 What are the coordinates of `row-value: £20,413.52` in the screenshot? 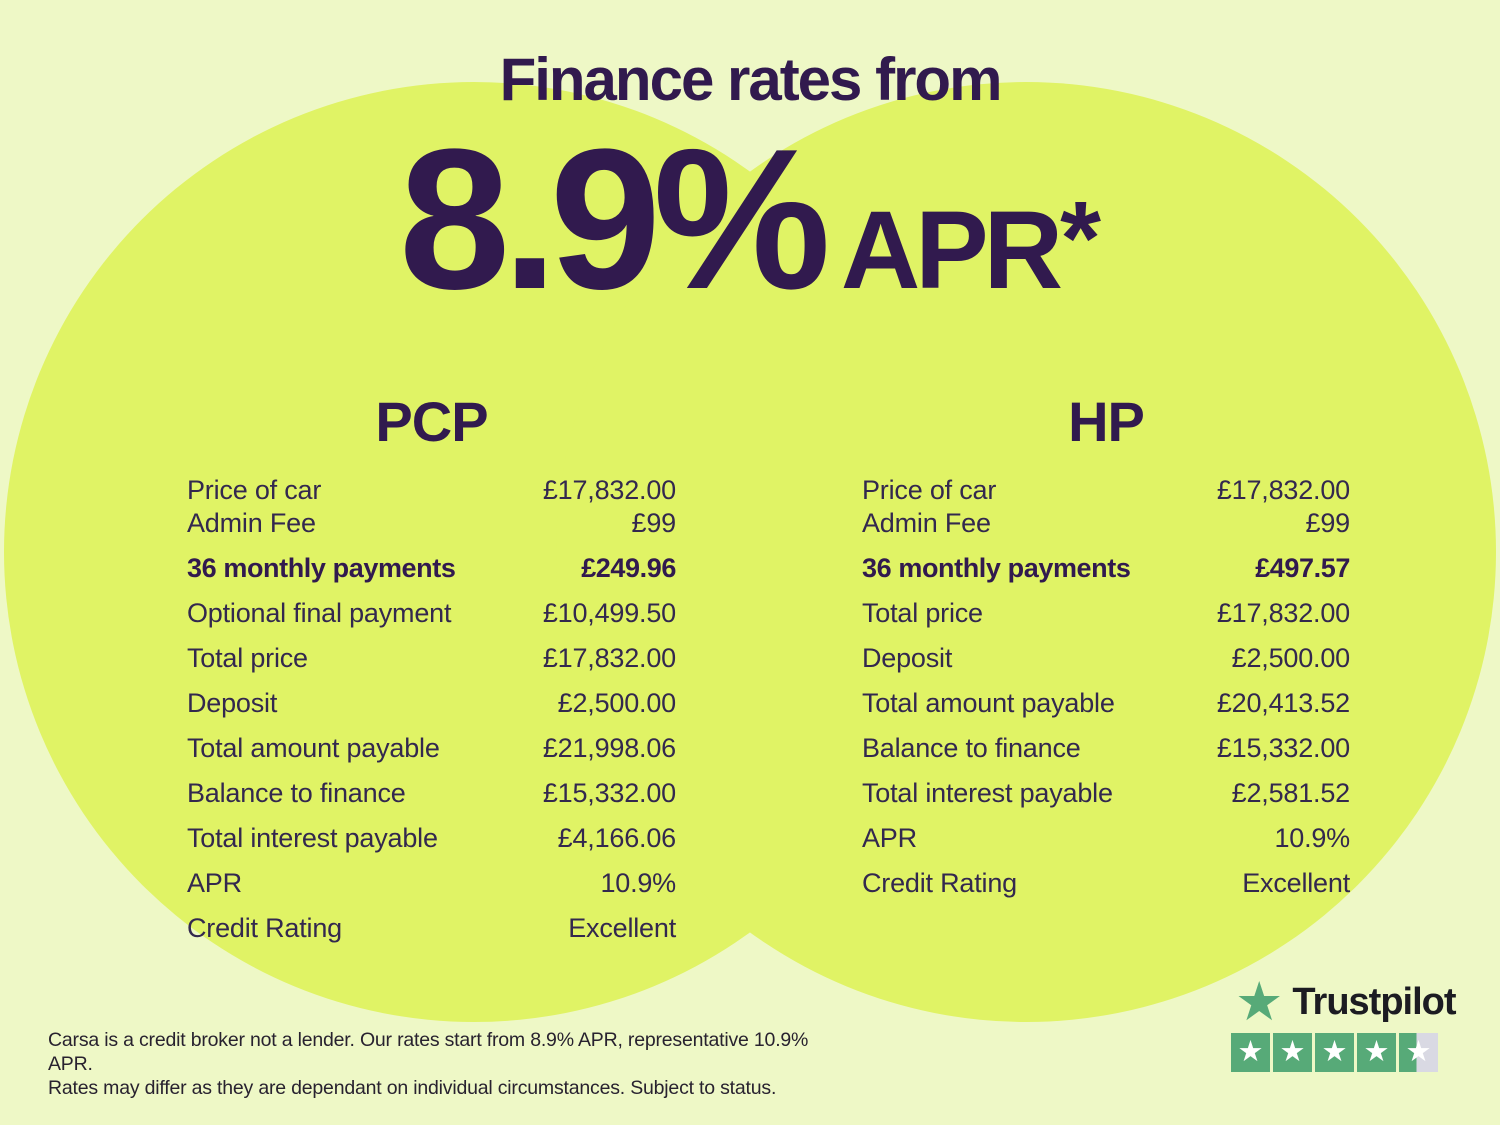 It's located at (1283, 703).